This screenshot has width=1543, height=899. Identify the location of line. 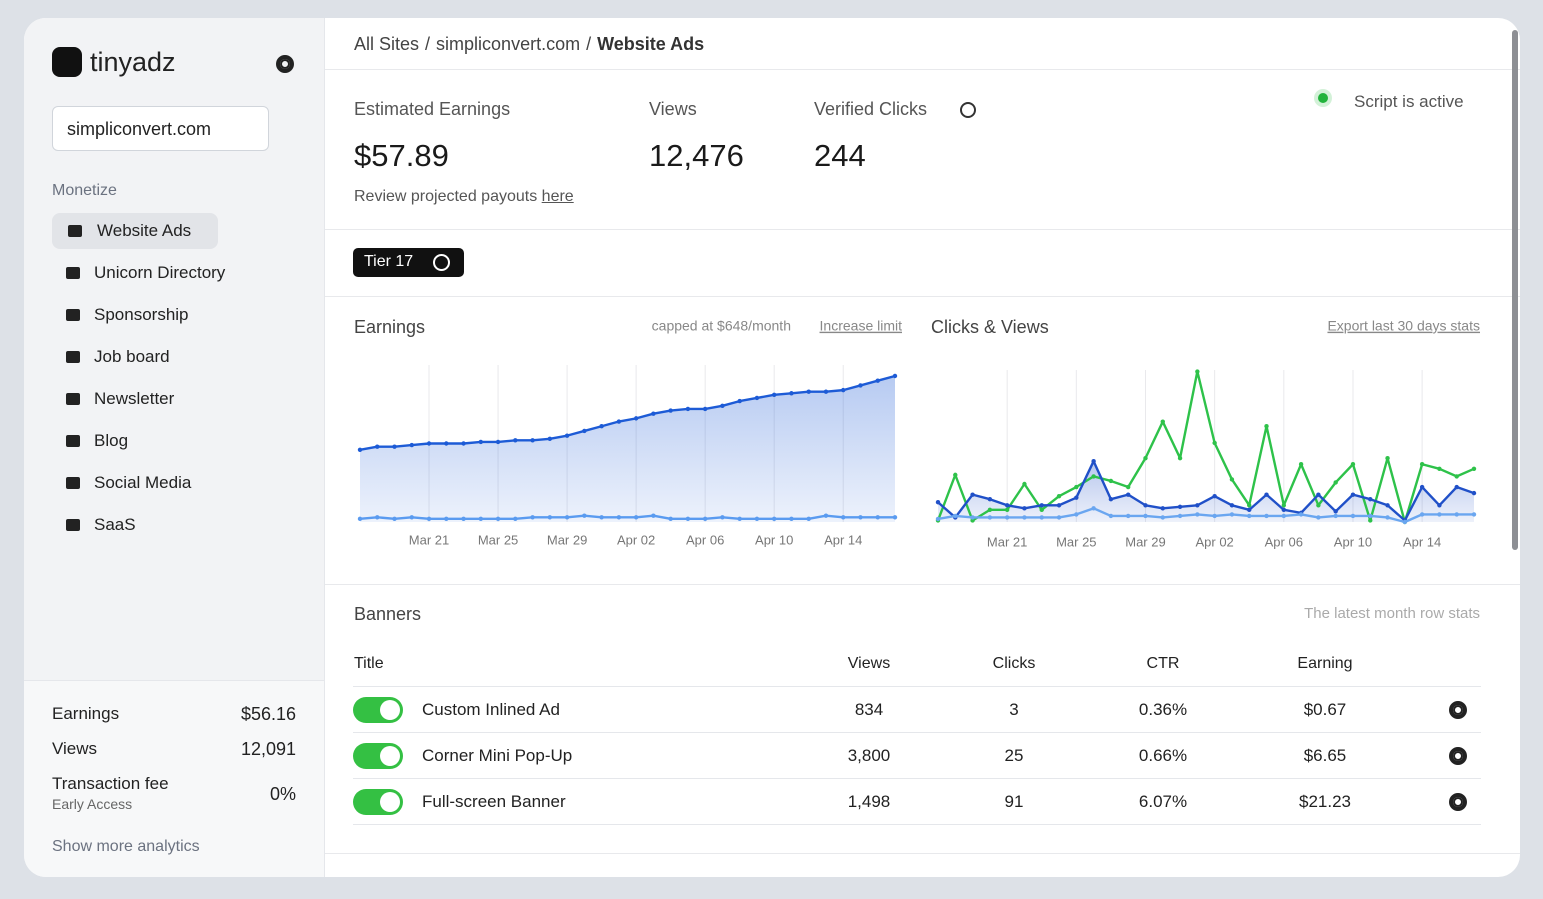
(1206, 491).